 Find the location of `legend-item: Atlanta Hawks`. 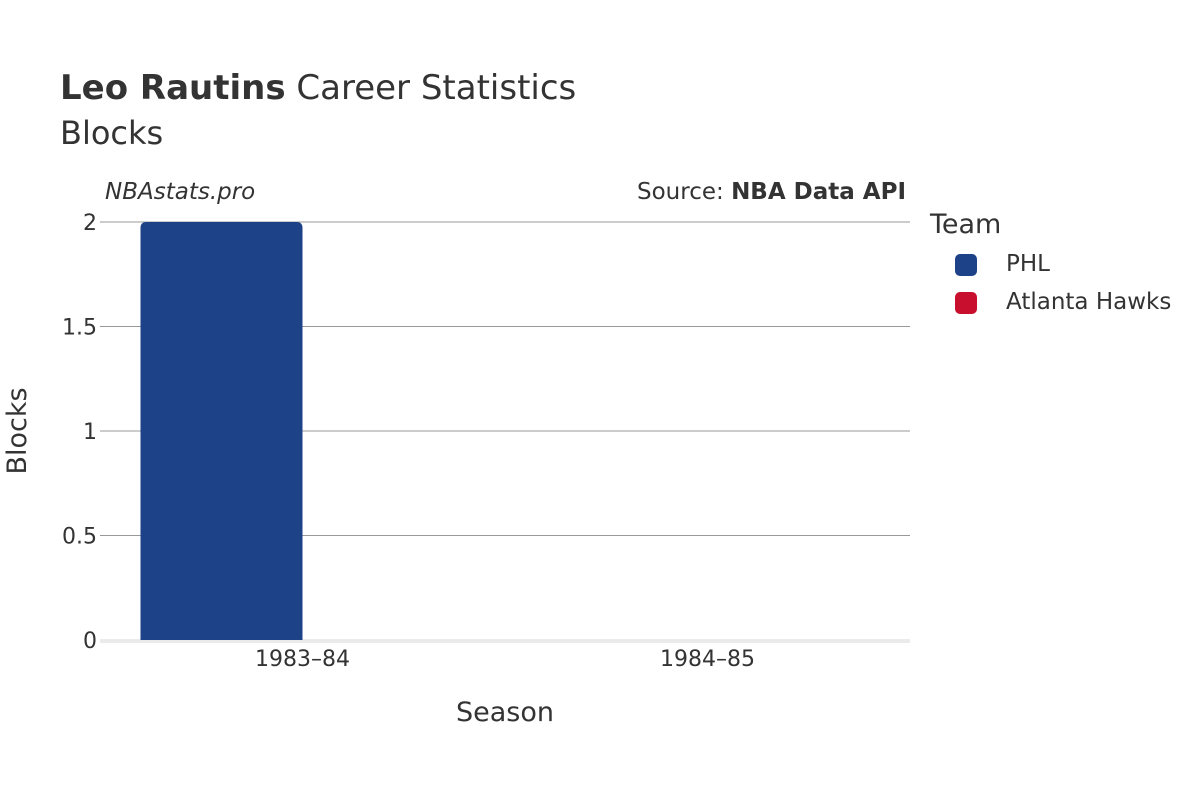

legend-item: Atlanta Hawks is located at coordinates (1050, 299).